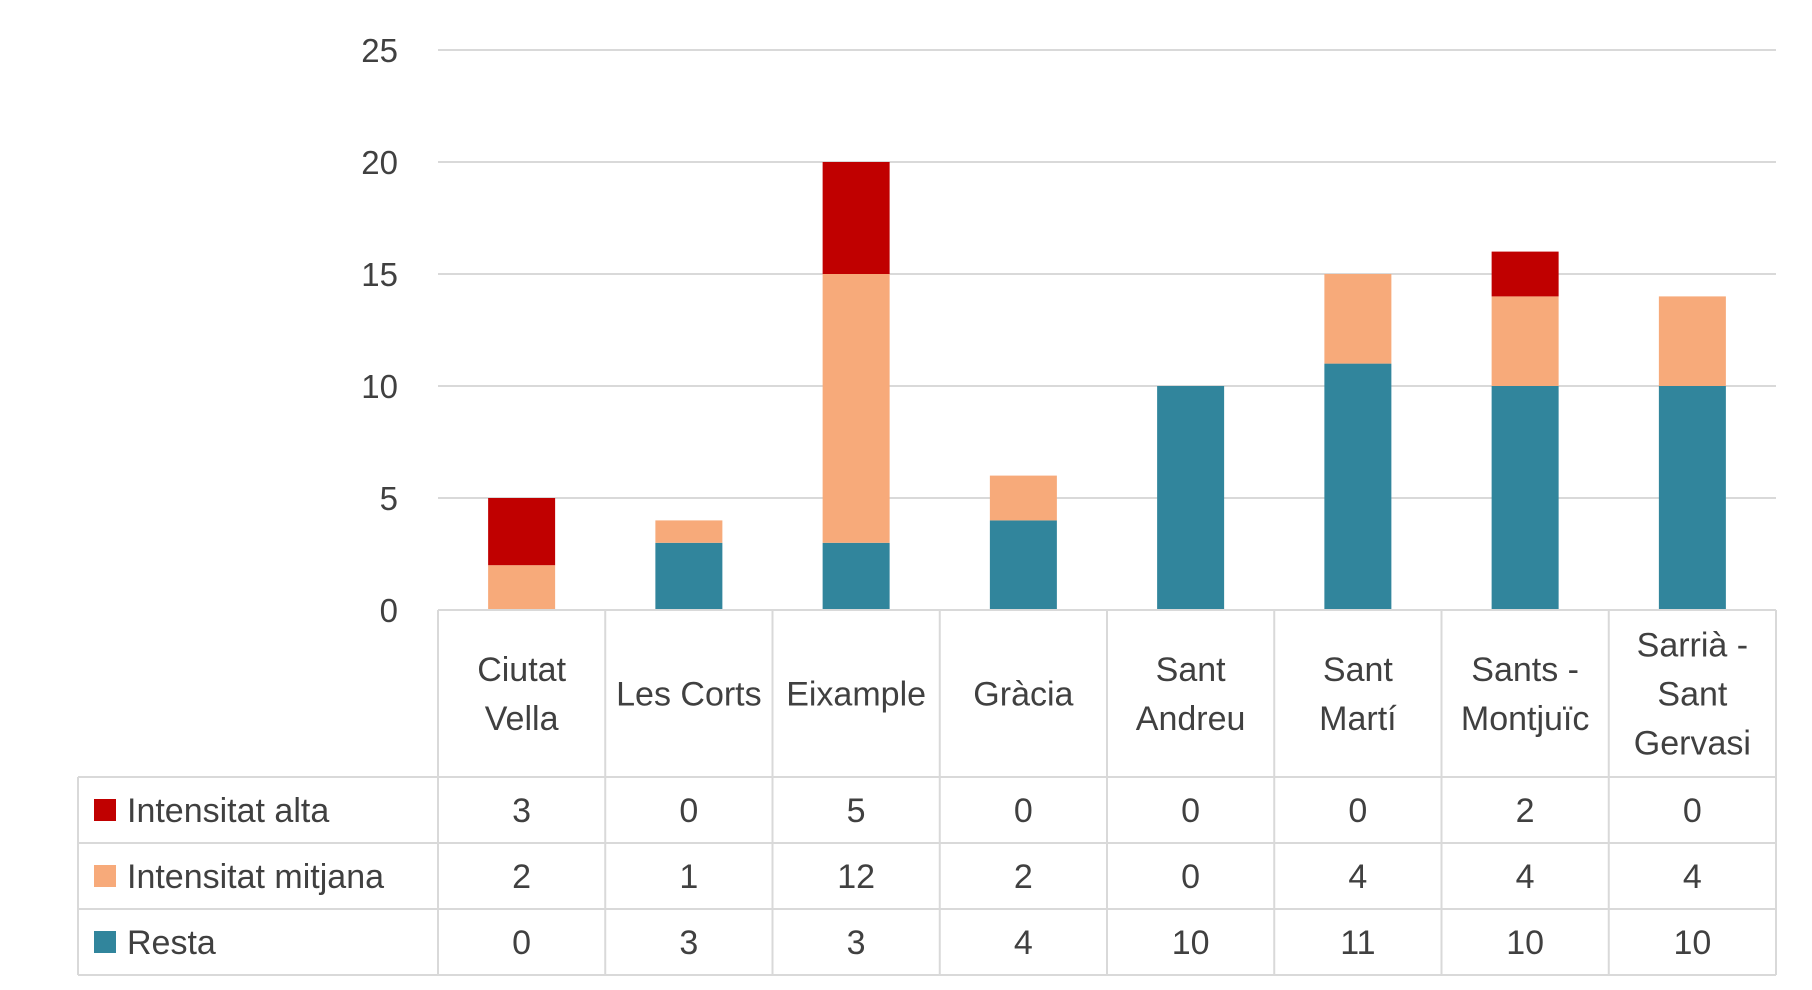  I want to click on legend-label: Intensitat mitjana, so click(255, 877).